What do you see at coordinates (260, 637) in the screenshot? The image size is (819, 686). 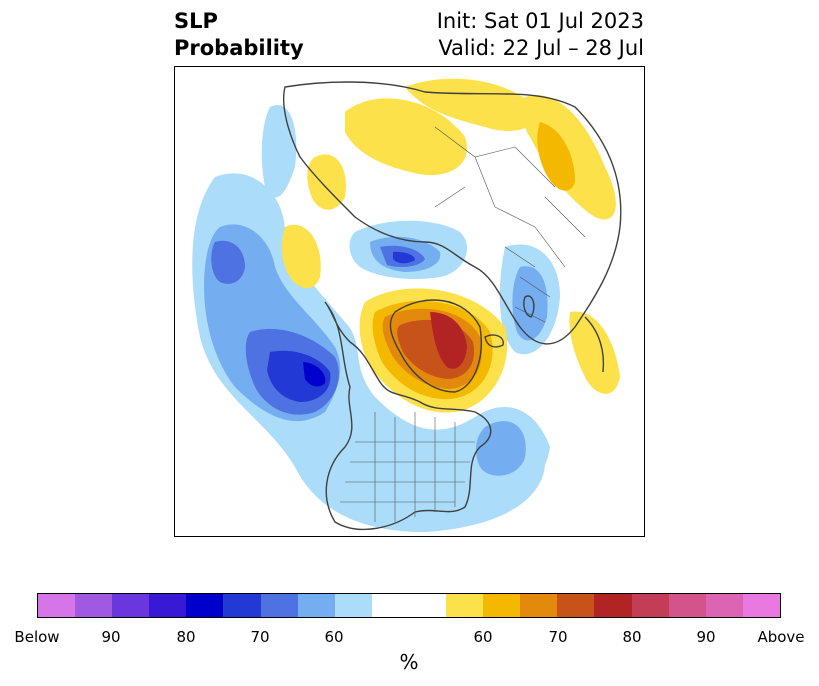 I see `colorbar-label-below-70: 70` at bounding box center [260, 637].